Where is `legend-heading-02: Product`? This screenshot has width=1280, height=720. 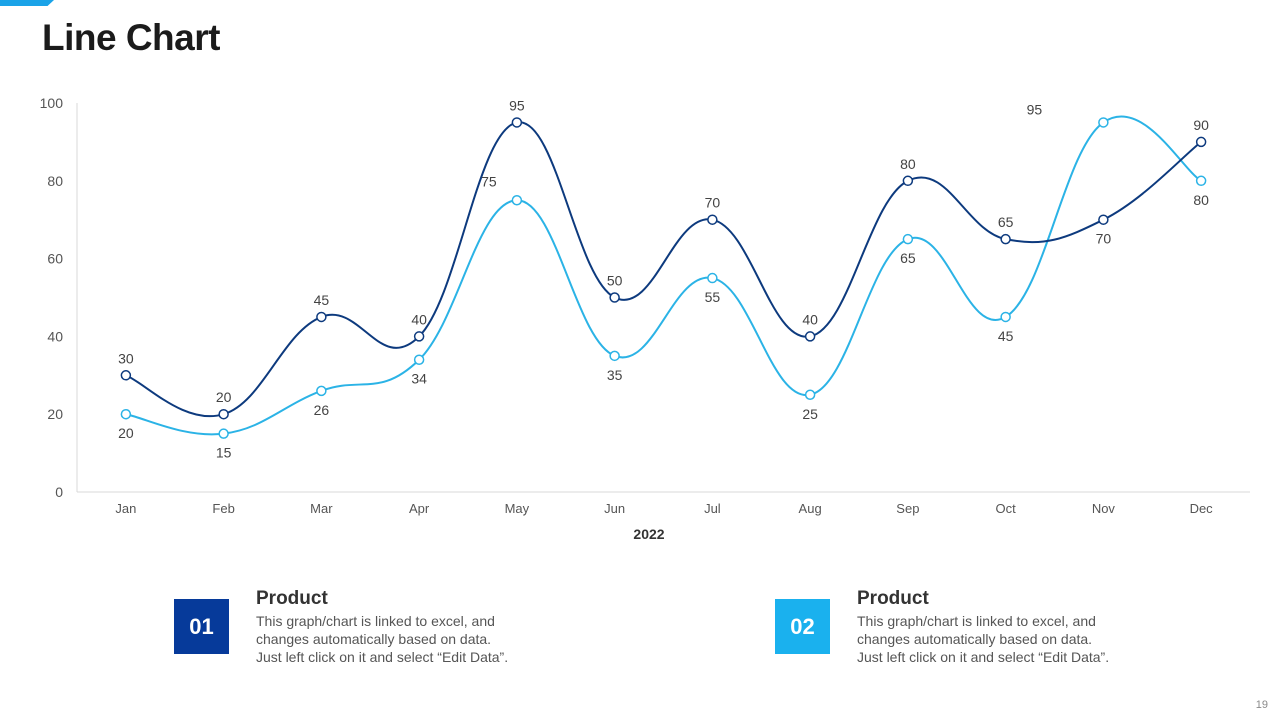
legend-heading-02: Product is located at coordinates (893, 598).